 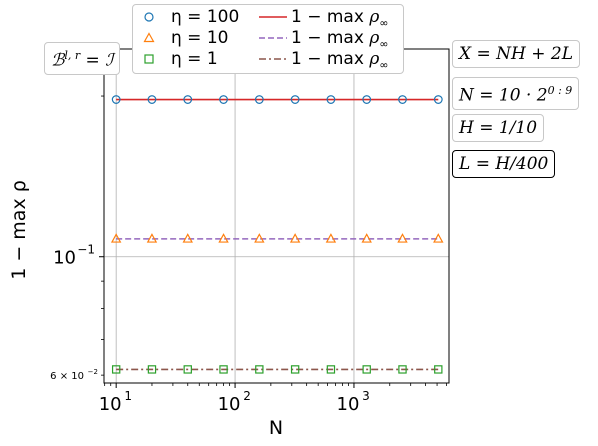 I want to click on square-marker-icon, so click(x=149, y=59).